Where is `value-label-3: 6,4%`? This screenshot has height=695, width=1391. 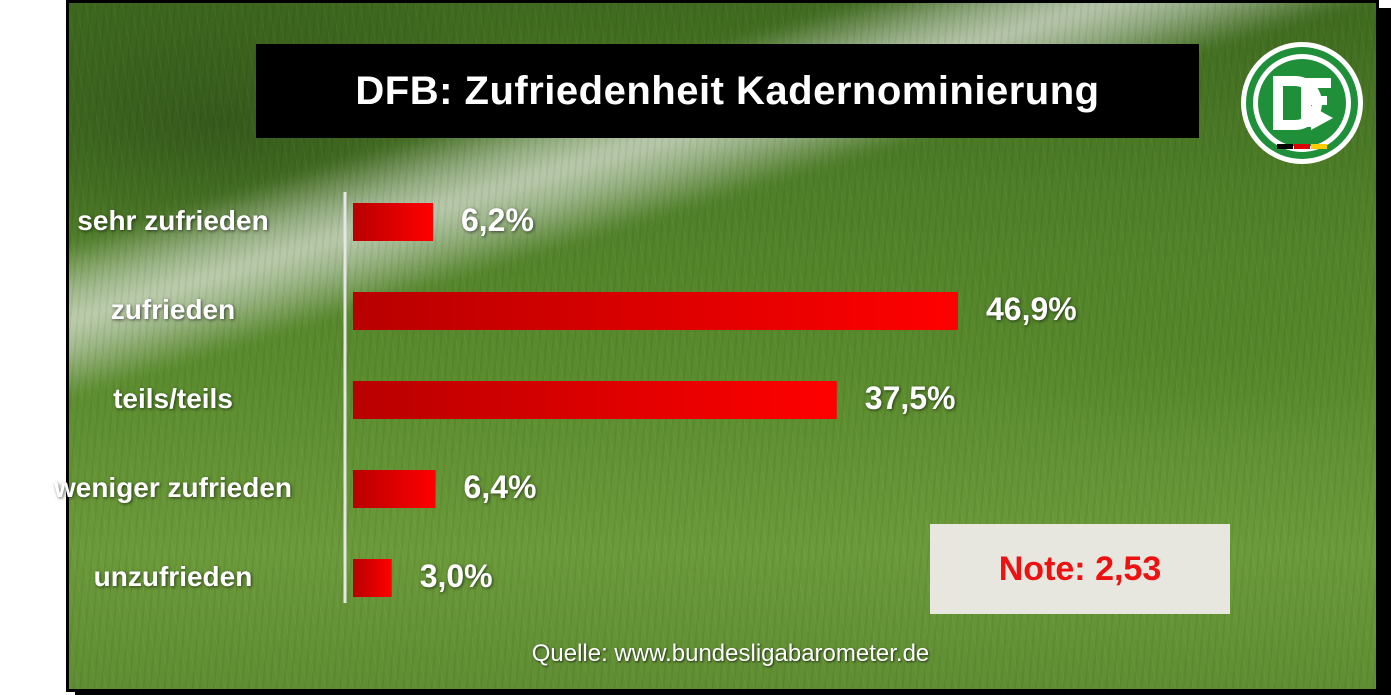 value-label-3: 6,4% is located at coordinates (500, 487).